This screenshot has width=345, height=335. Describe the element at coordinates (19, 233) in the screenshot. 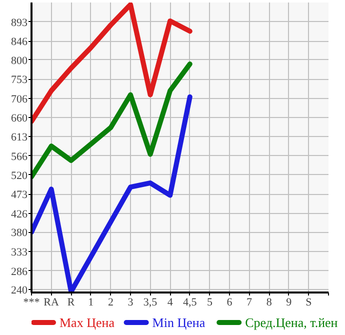

I see `y-tick-label: 380` at that location.